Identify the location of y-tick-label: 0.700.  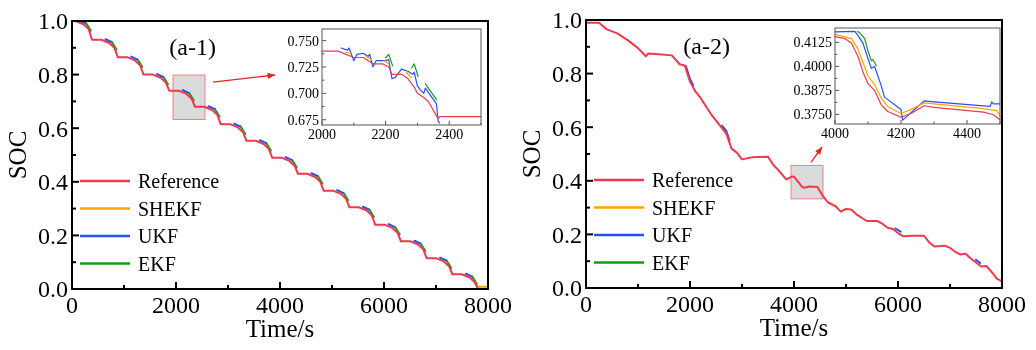
(303, 94).